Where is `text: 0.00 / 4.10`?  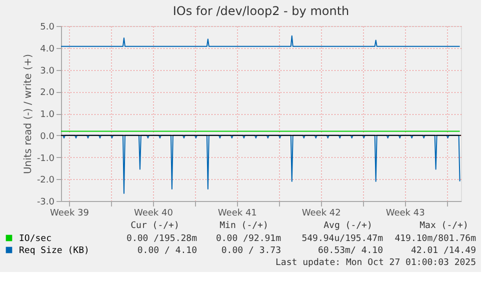
text: 0.00 / 4.10 is located at coordinates (167, 251).